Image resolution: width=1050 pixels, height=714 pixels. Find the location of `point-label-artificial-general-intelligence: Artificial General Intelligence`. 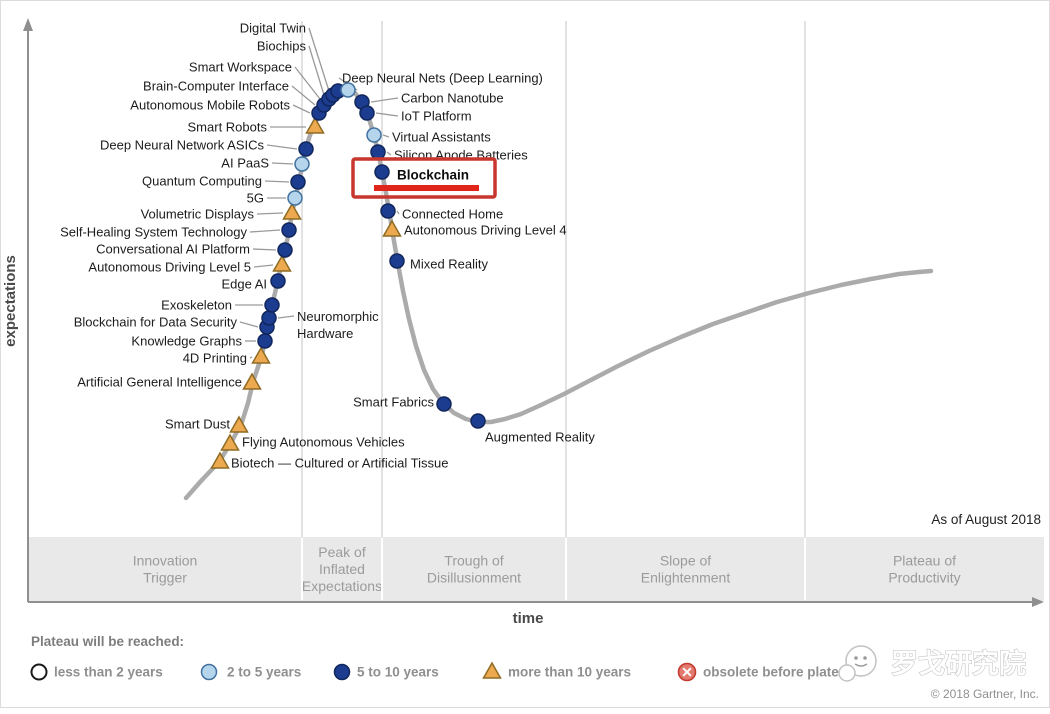

point-label-artificial-general-intelligence: Artificial General Intelligence is located at coordinates (159, 382).